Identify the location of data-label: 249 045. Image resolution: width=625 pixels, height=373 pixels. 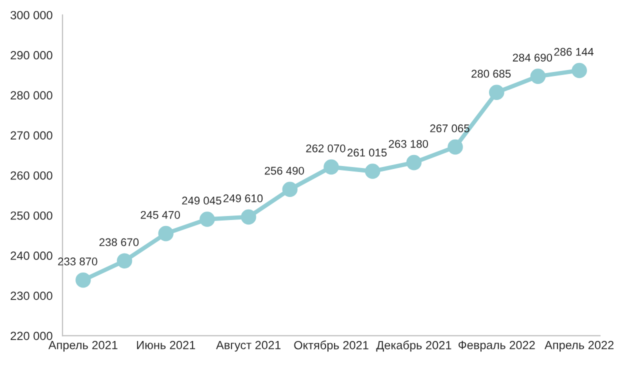
(202, 200).